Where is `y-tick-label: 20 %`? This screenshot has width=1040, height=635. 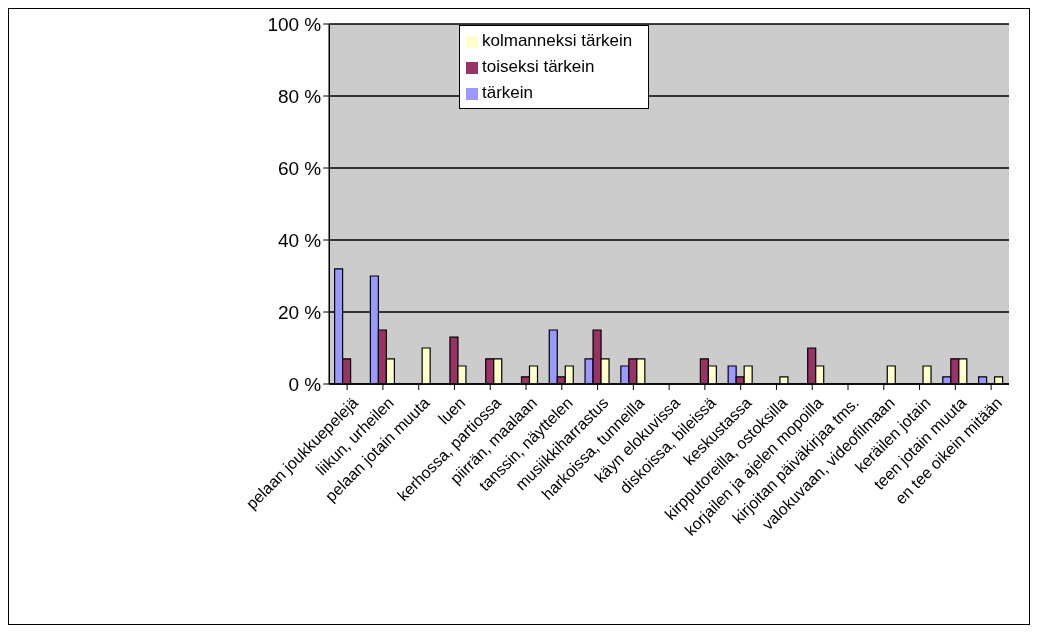 y-tick-label: 20 % is located at coordinates (299, 312).